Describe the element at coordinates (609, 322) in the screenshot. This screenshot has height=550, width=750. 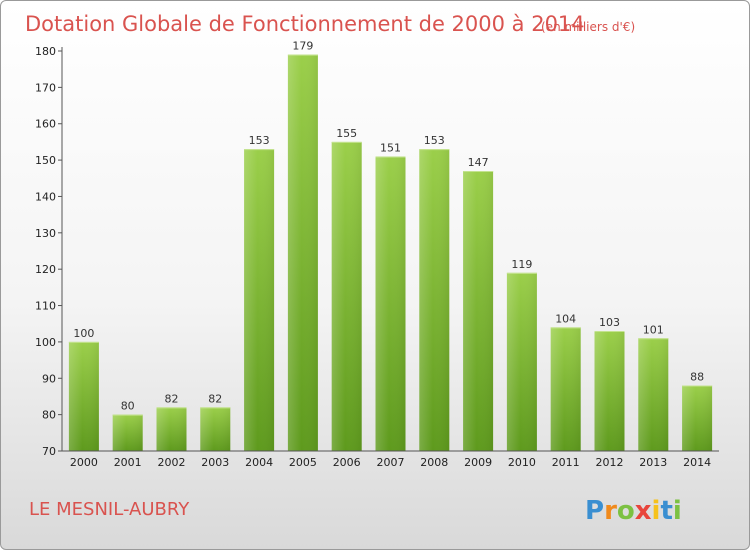
I see `bar-value-label: 103` at that location.